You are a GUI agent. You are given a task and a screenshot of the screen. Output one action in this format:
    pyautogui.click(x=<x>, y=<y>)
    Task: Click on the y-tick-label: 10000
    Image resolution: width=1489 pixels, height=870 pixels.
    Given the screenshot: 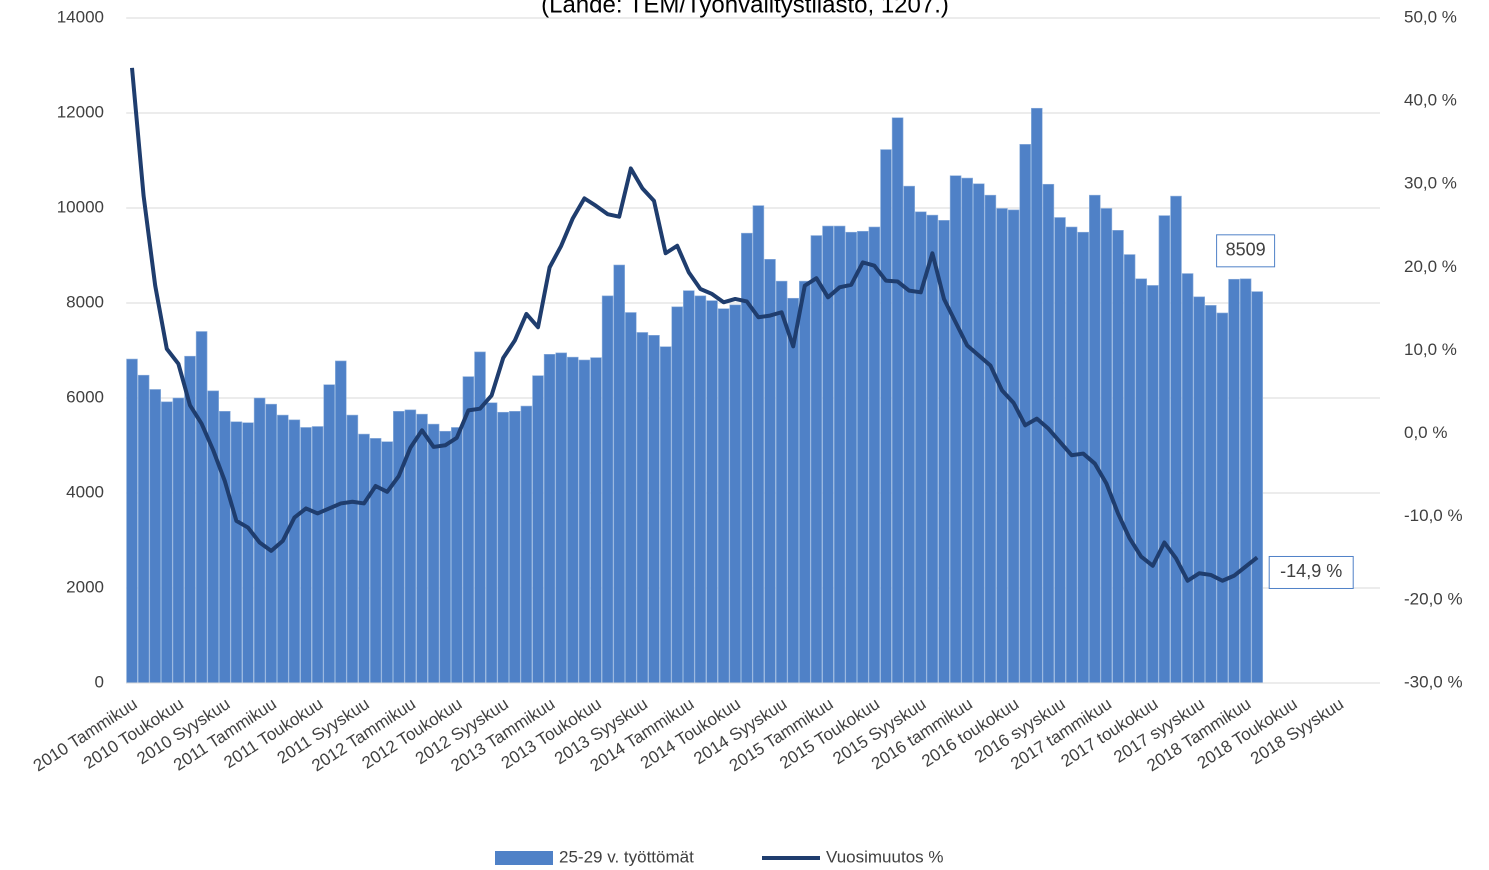 What is the action you would take?
    pyautogui.click(x=80, y=206)
    